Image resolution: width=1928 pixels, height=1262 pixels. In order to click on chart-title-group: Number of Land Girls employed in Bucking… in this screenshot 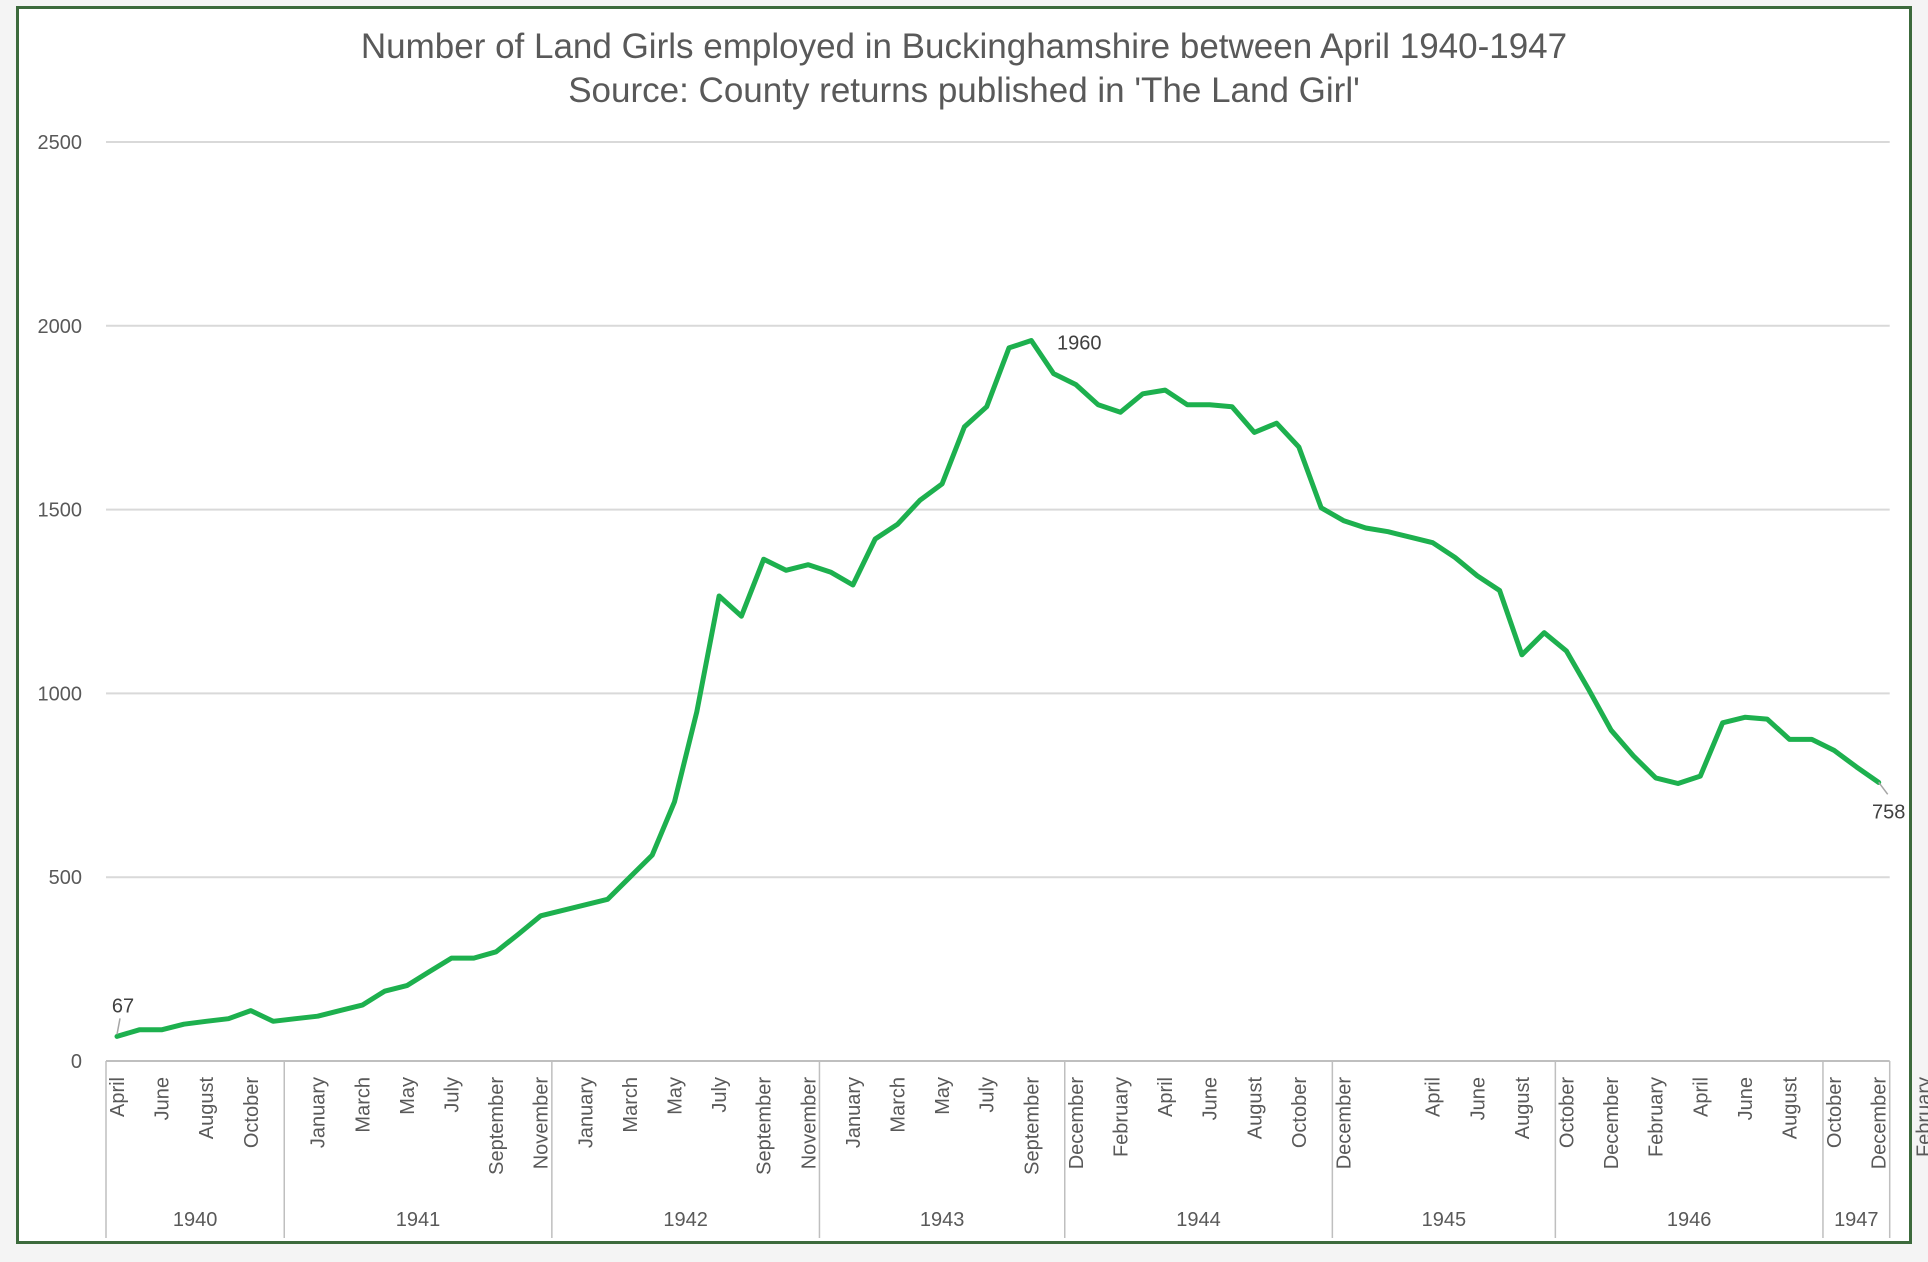, I will do `click(964, 68)`.